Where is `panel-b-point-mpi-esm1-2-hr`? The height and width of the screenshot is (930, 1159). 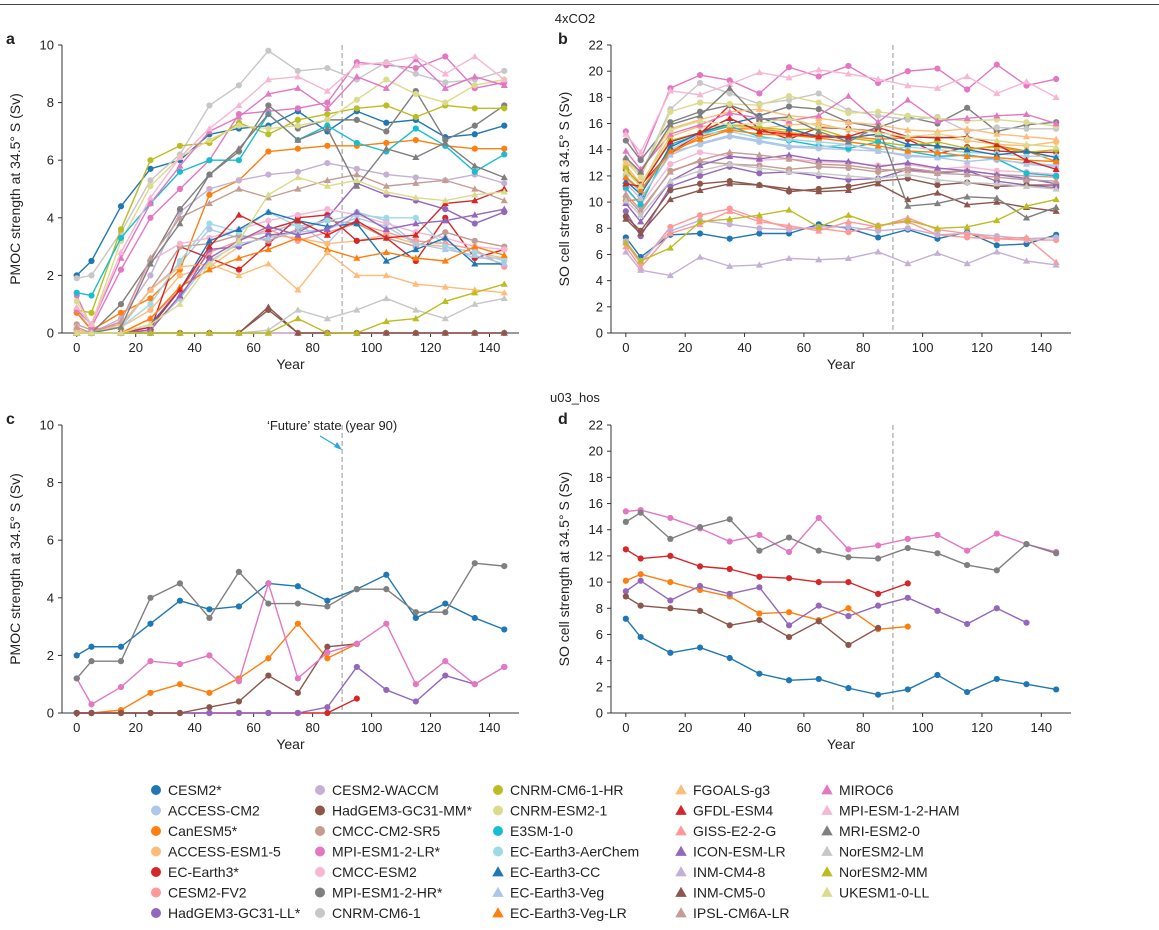
panel-b-point-mpi-esm1-2-hr is located at coordinates (967, 107).